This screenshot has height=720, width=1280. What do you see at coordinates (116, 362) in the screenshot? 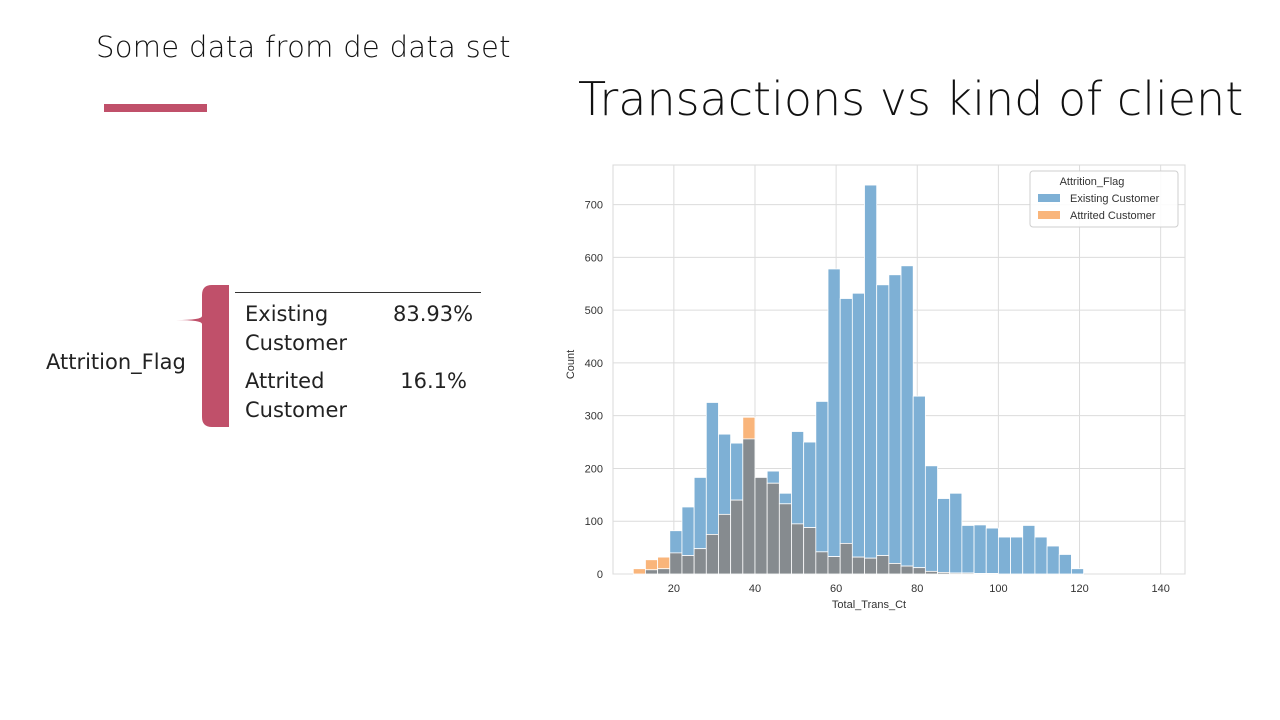
I see `attrition-flag-label: Attrition_Flag` at bounding box center [116, 362].